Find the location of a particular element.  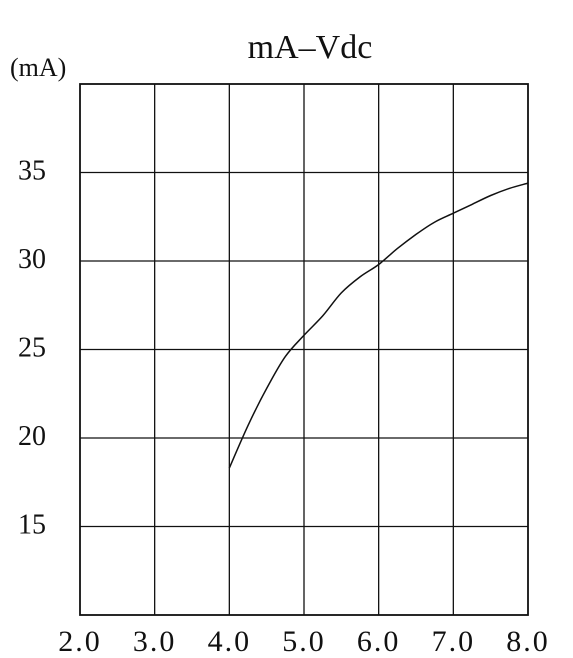

y-tick-label-35: 35 is located at coordinates (32, 171).